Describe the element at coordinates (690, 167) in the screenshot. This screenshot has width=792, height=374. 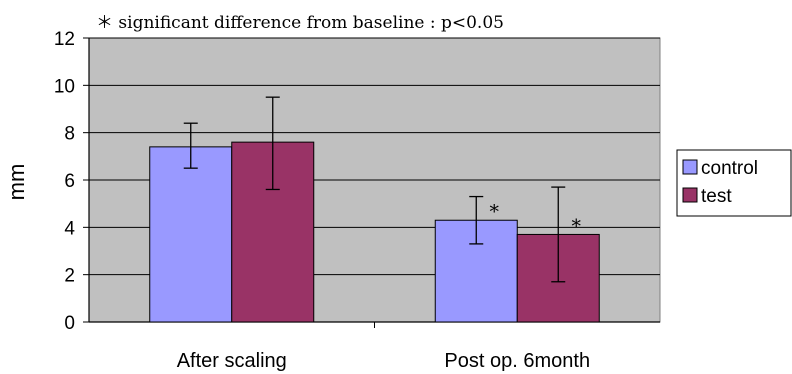
I see `legend-swatch-control` at that location.